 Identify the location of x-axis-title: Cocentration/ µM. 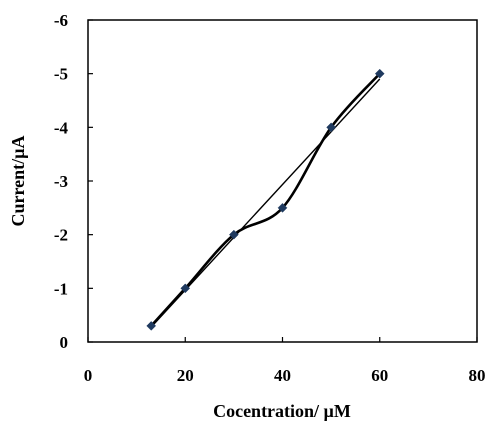
(282, 411).